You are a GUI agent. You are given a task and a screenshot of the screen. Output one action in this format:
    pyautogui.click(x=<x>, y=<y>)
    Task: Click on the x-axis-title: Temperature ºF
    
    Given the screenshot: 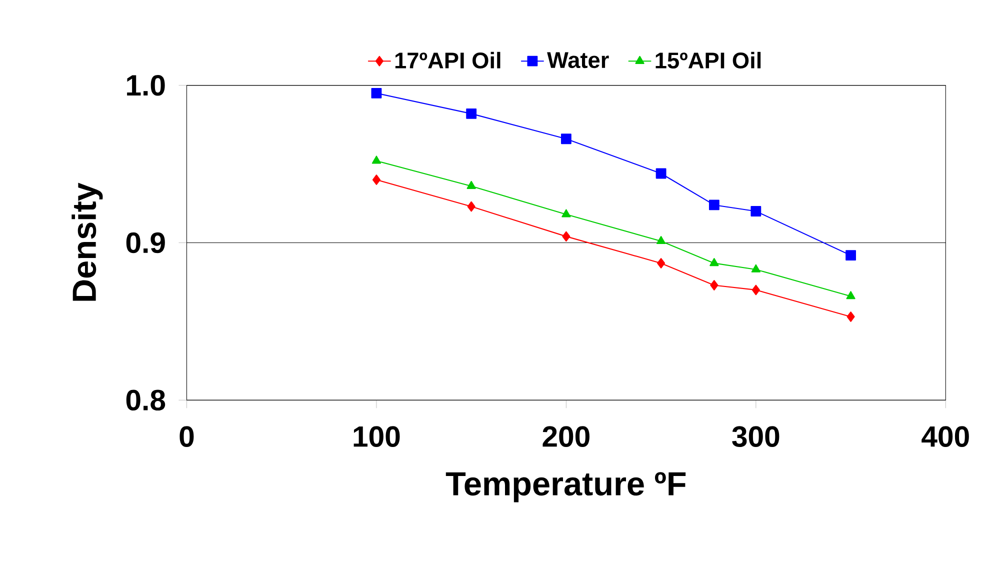 What is the action you would take?
    pyautogui.click(x=566, y=487)
    